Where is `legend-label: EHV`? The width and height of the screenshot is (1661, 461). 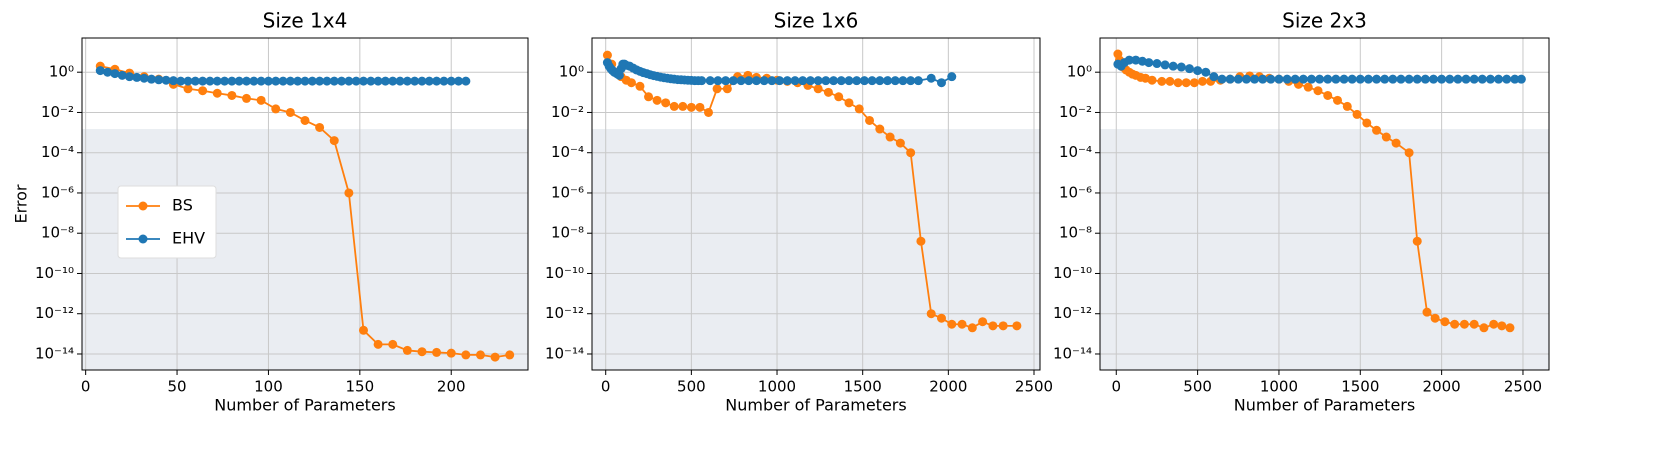
legend-label: EHV is located at coordinates (188, 238).